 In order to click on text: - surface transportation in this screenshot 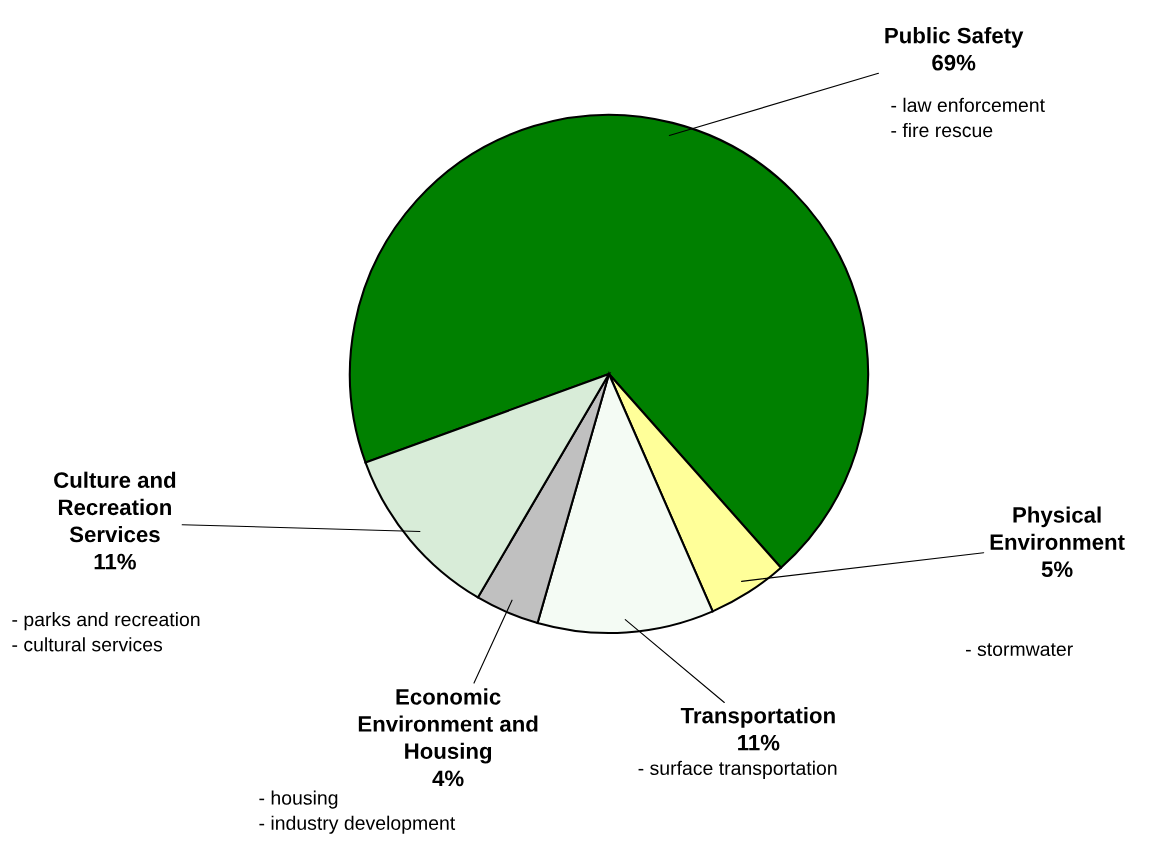, I will do `click(737, 769)`.